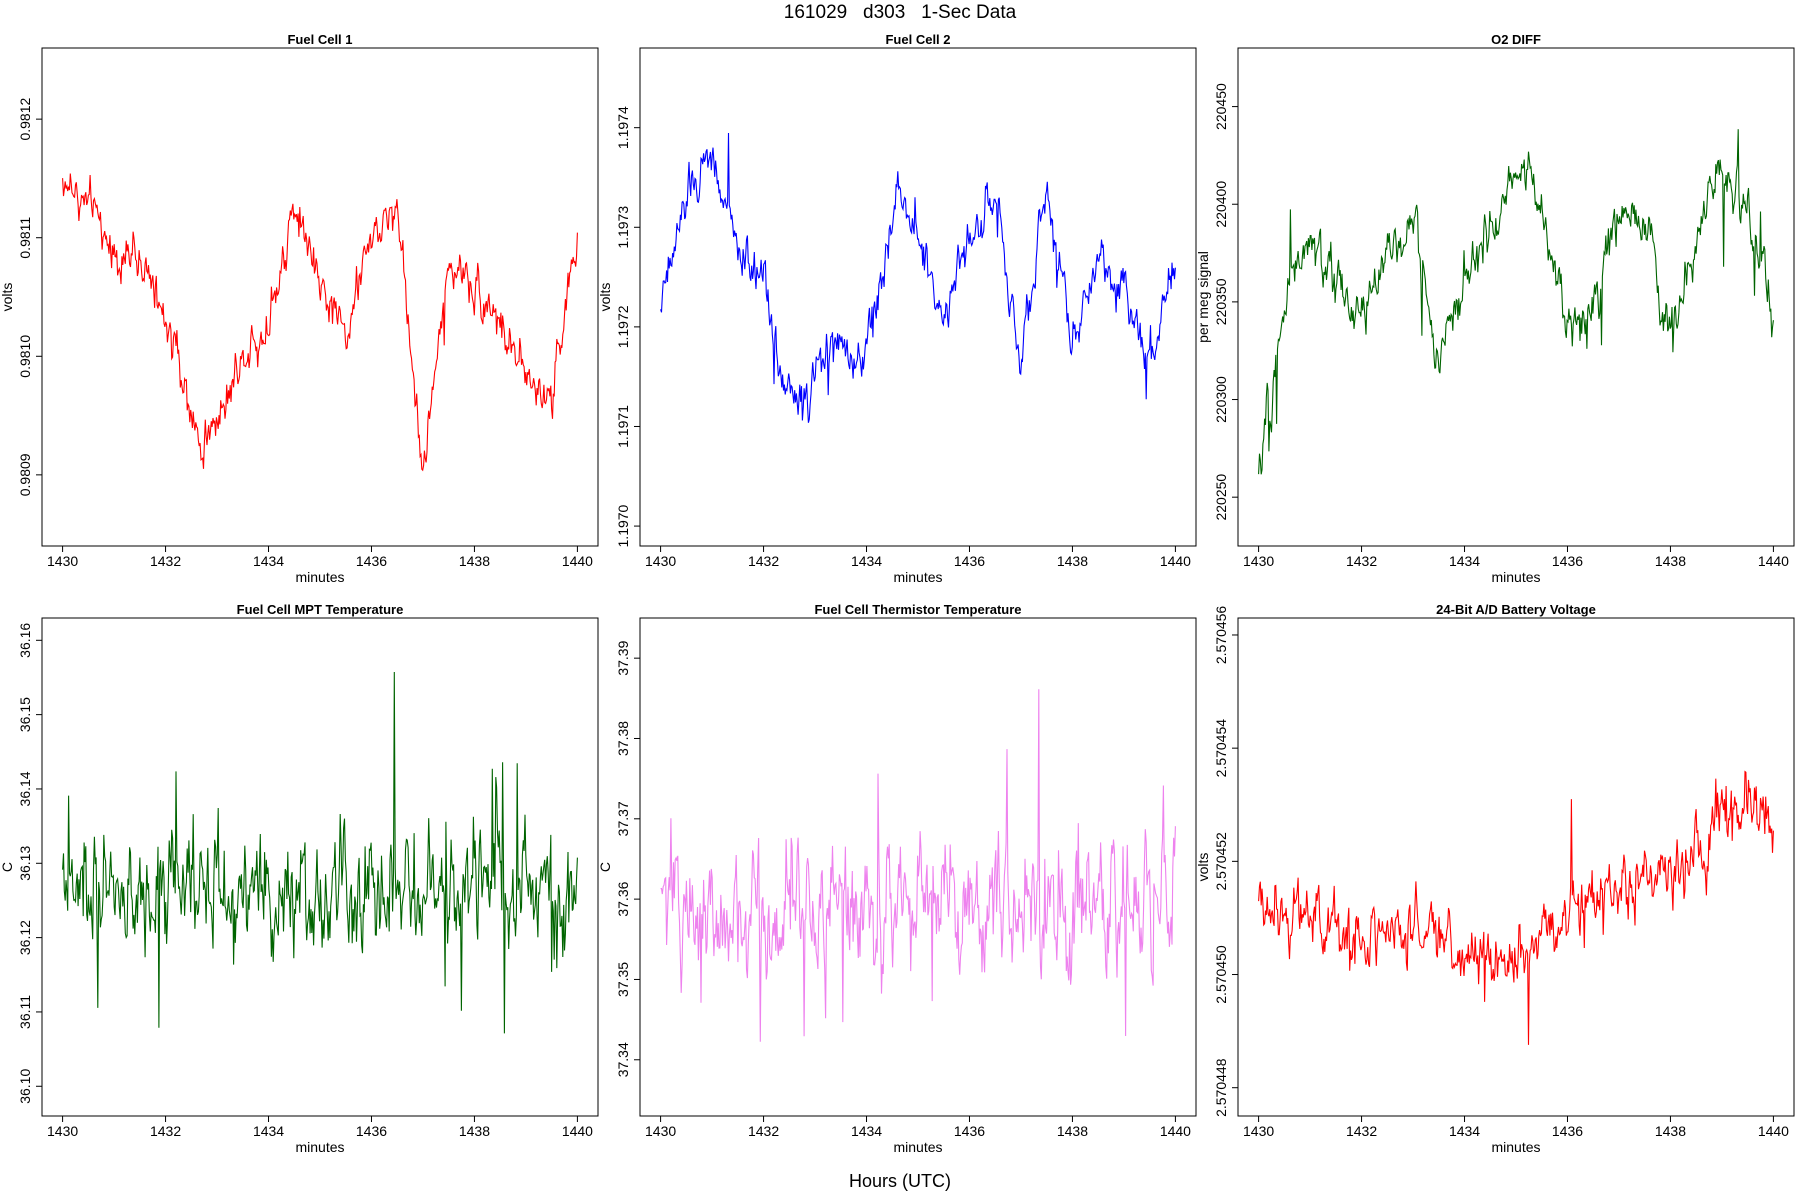 Image resolution: width=1800 pixels, height=1200 pixels. What do you see at coordinates (25, 1012) in the screenshot?
I see `y-tick-label: 36.11` at bounding box center [25, 1012].